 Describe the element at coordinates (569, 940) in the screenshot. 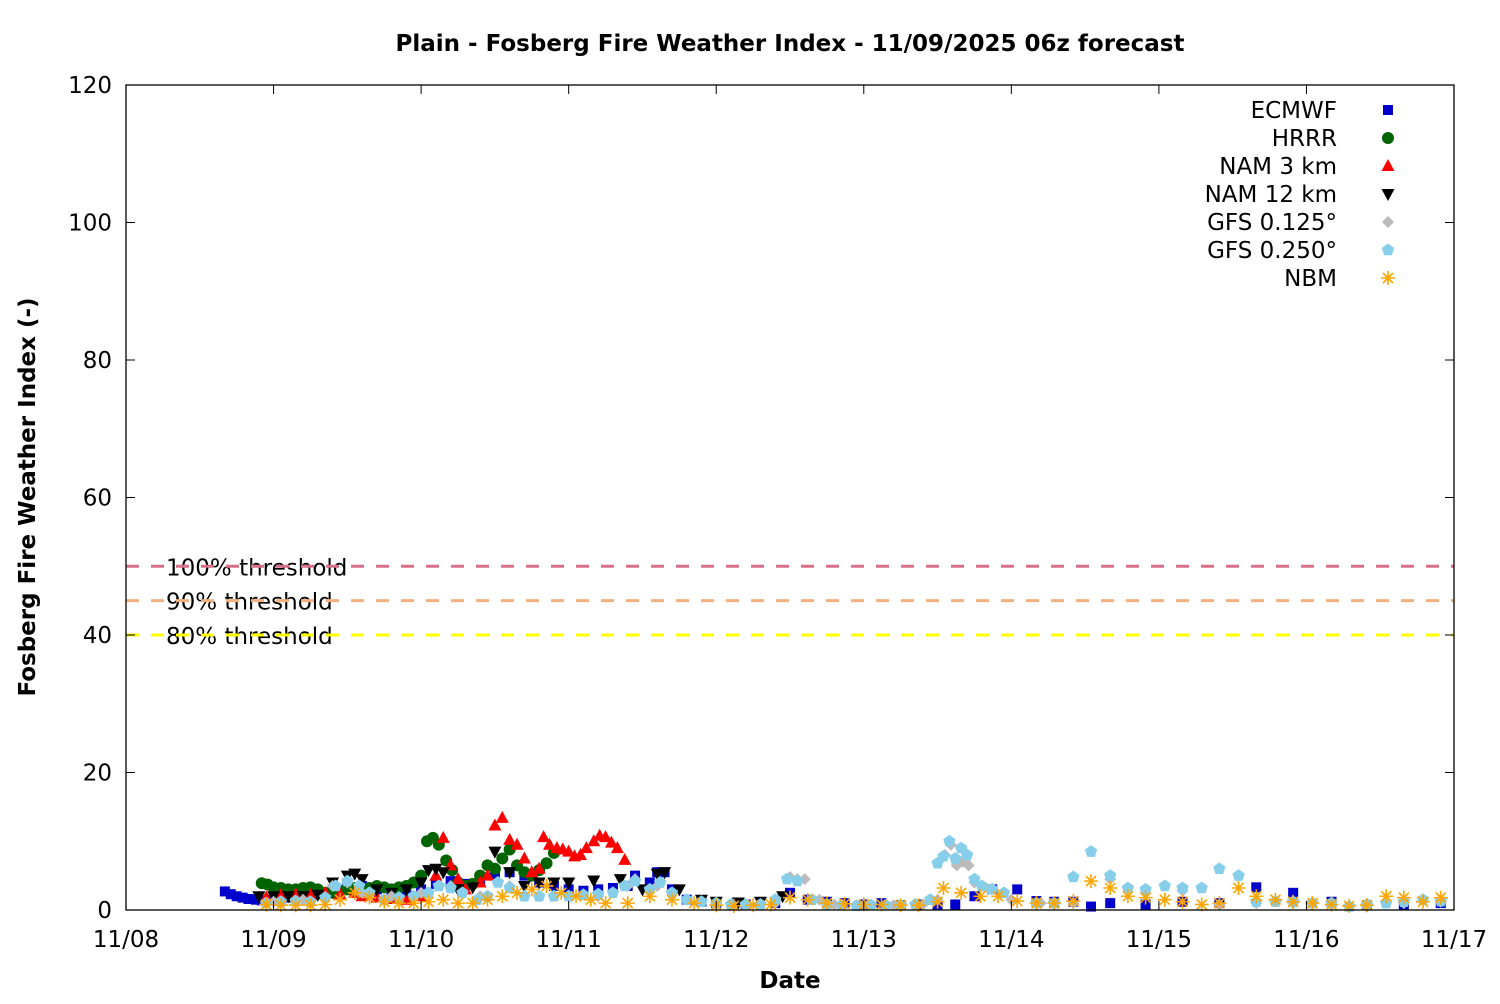

I see `x-tick-label: 11/11` at that location.